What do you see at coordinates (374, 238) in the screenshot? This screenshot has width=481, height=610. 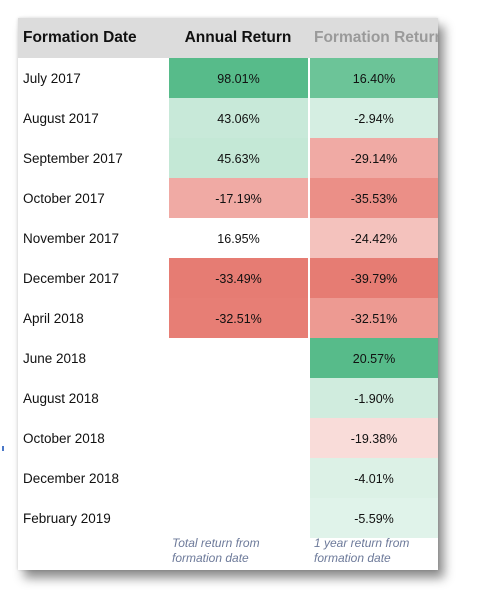 I see `formation-return-cell: -24.42%` at bounding box center [374, 238].